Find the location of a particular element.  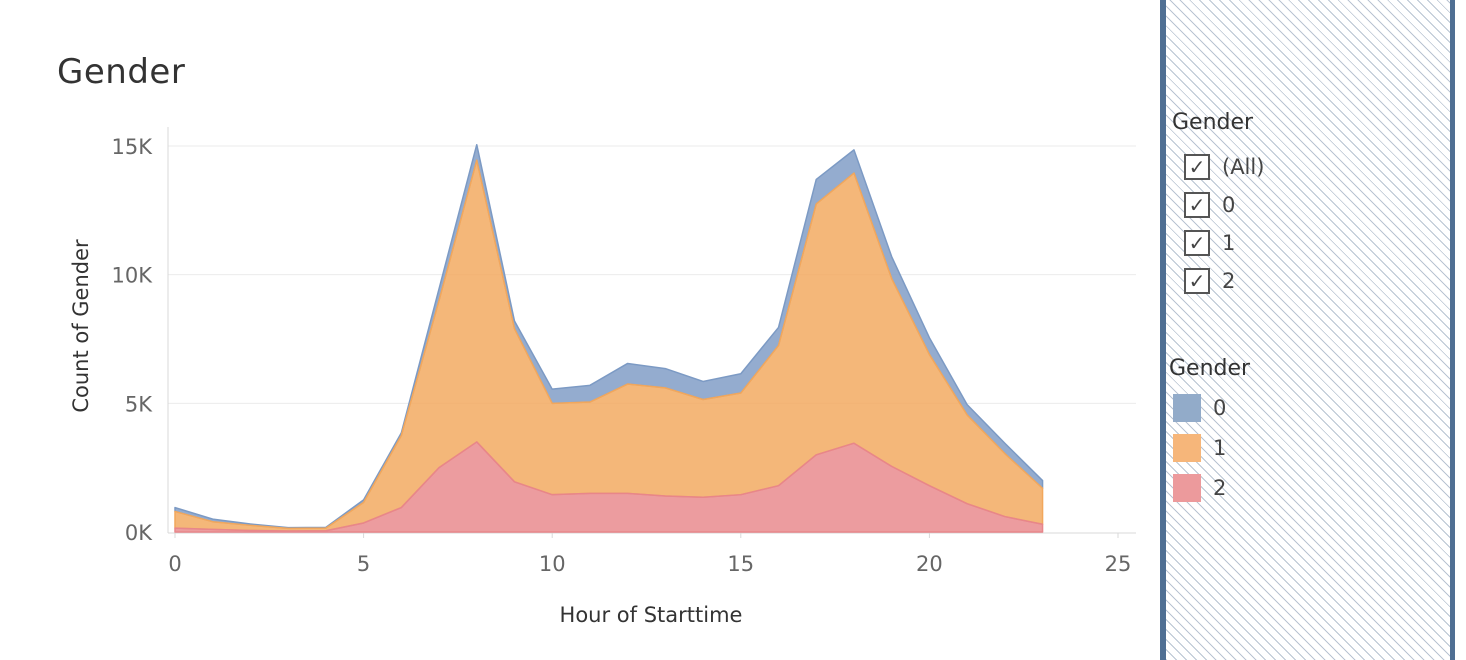

legend-item-label: 1 is located at coordinates (1220, 448).